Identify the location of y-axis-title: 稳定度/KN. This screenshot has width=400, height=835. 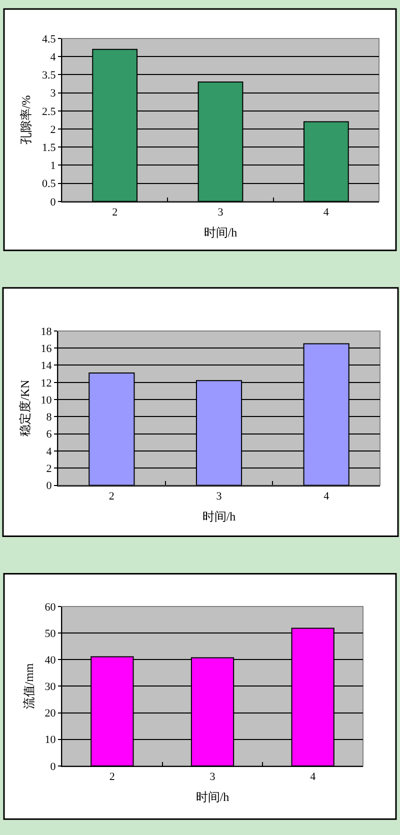
(25, 407).